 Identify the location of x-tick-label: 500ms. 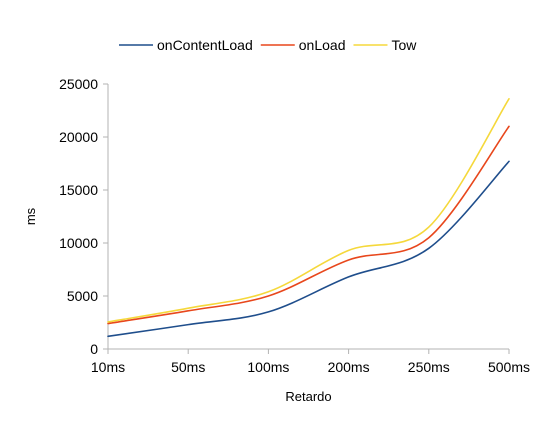
(509, 367).